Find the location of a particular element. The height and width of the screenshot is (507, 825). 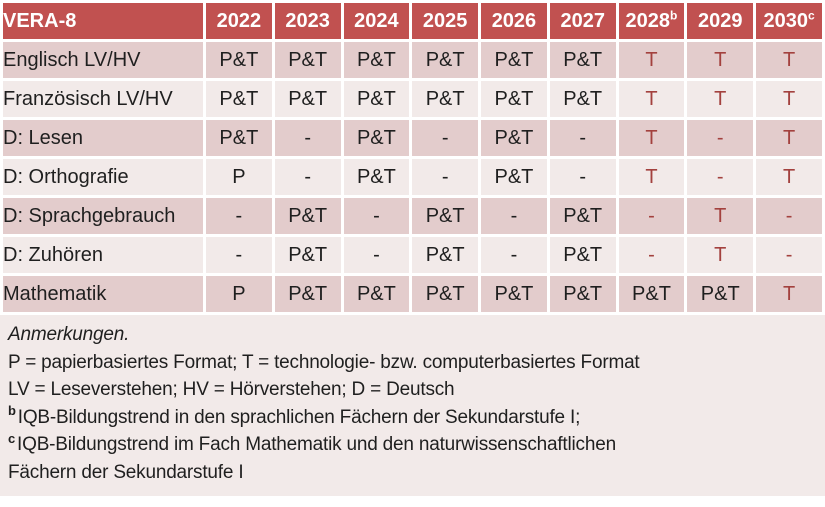

year-header-2024: 2024 is located at coordinates (376, 21).